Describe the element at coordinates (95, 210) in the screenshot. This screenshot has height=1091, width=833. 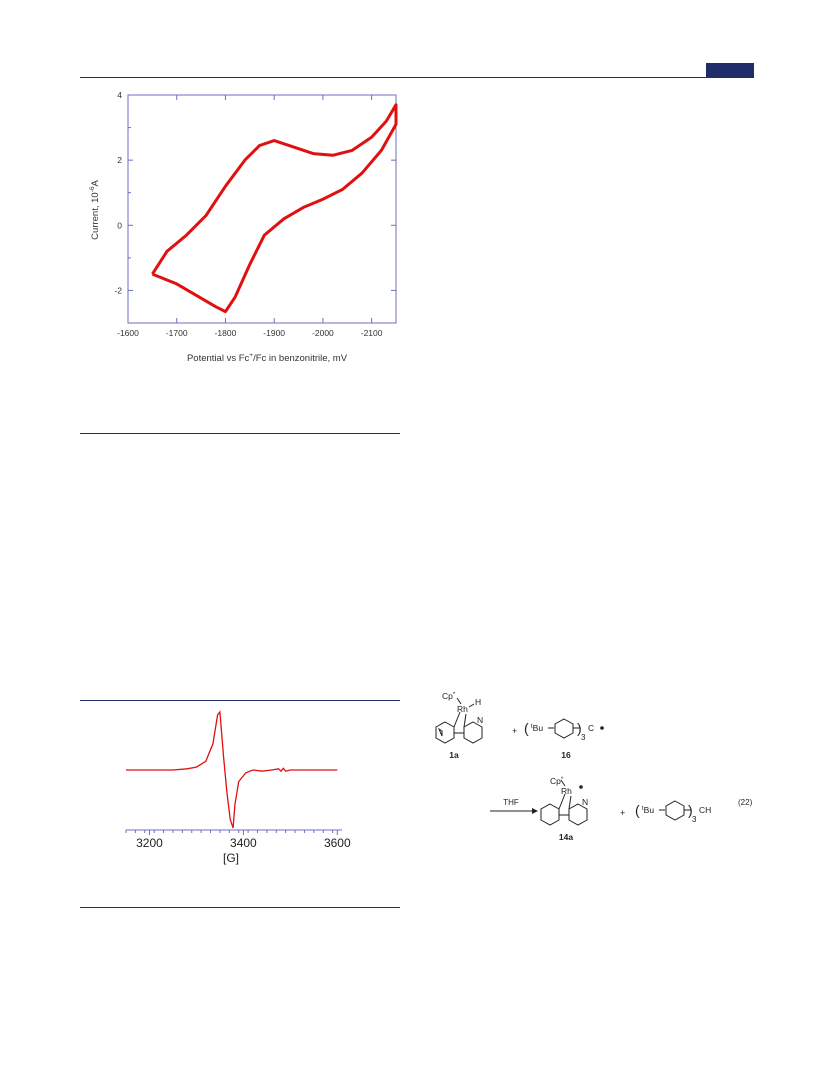
I see `cv-ylabel: Current, 10-6A` at that location.